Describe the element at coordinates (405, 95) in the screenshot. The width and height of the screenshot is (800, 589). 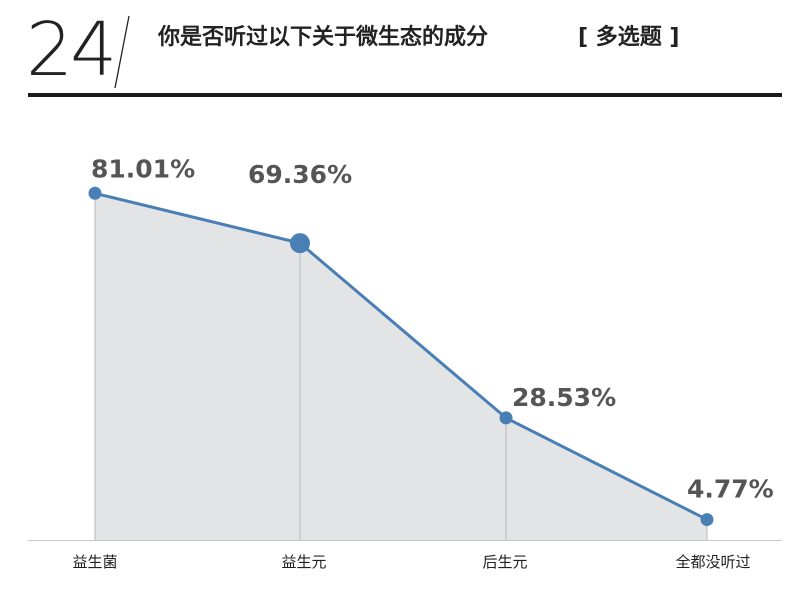
I see `header-rule` at that location.